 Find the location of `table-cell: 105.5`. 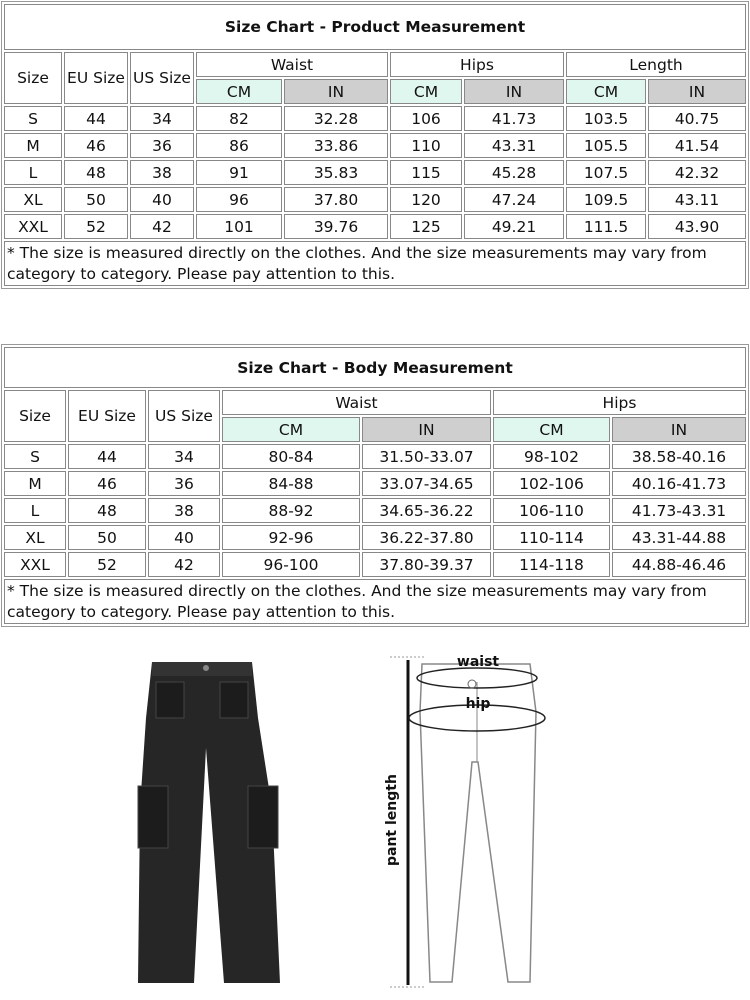

table-cell: 105.5 is located at coordinates (606, 145).